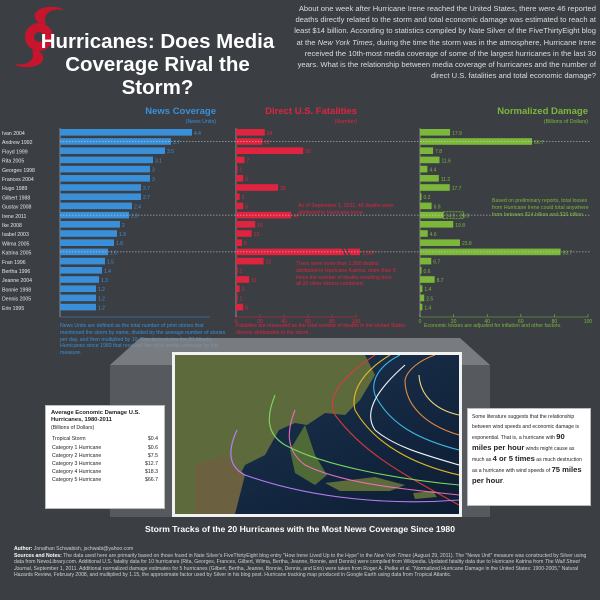  I want to click on data-label: 0.2, so click(427, 198).